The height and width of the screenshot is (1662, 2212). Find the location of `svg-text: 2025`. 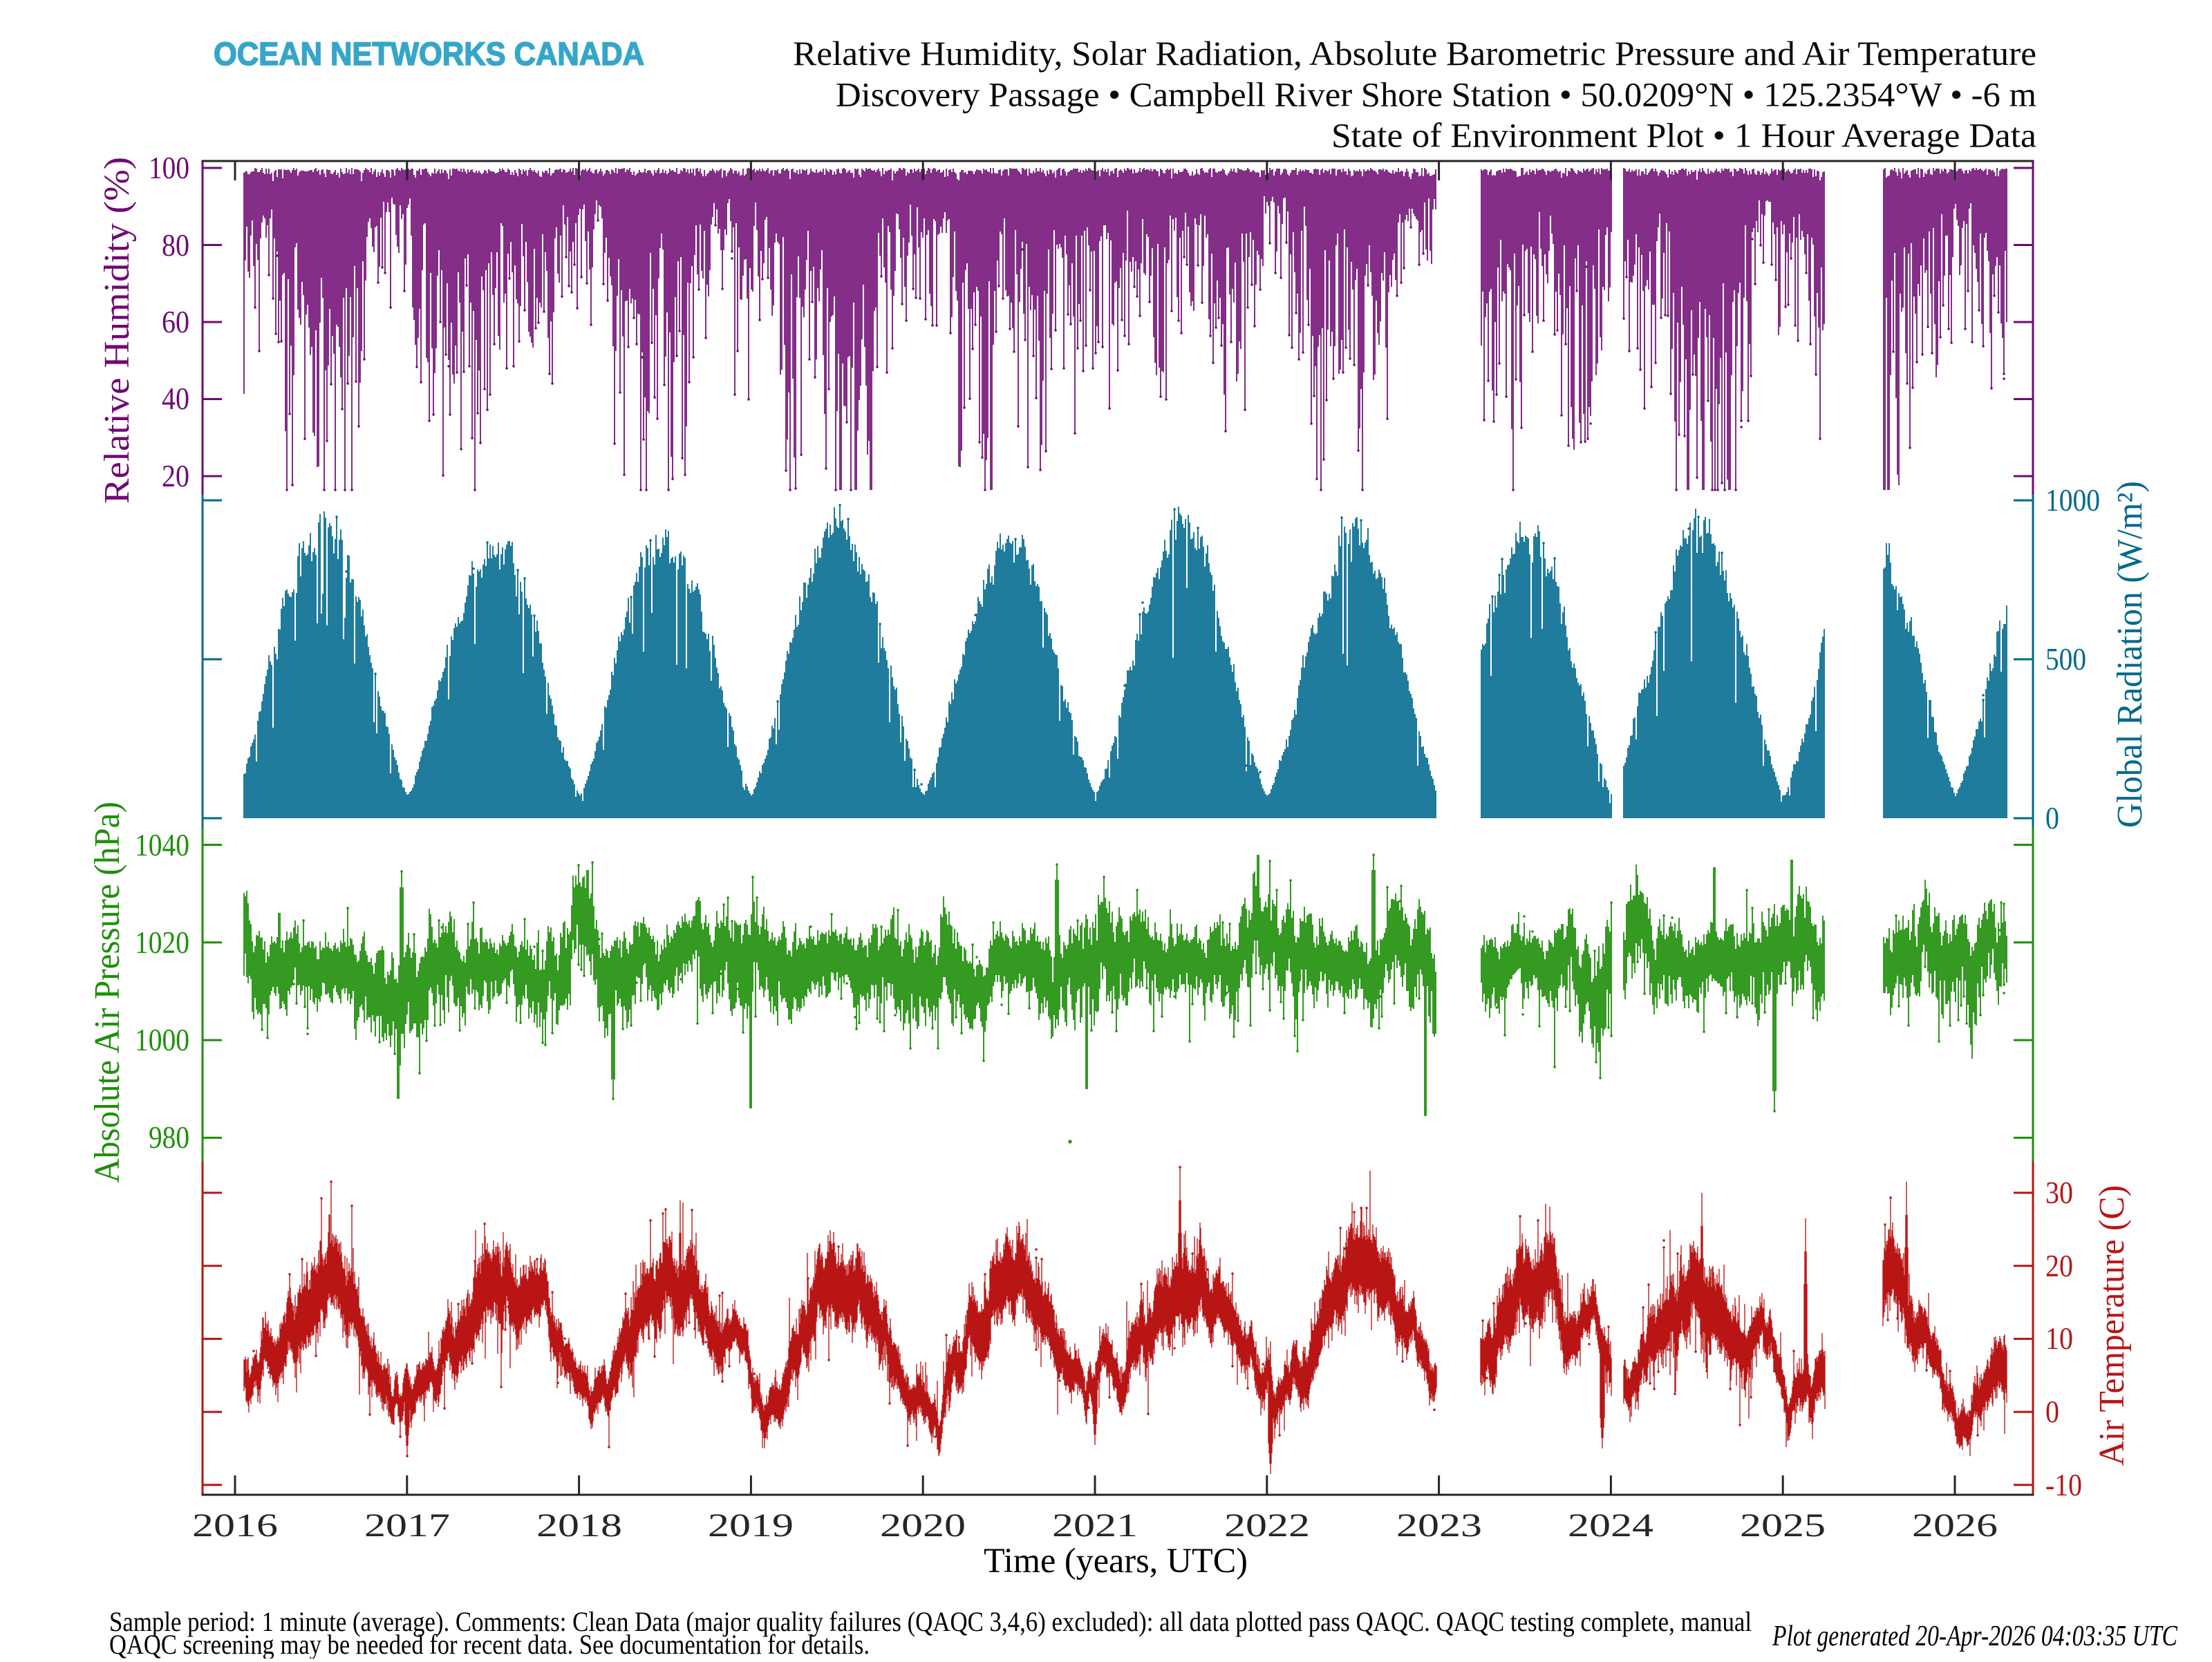

svg-text: 2025 is located at coordinates (1783, 1525).